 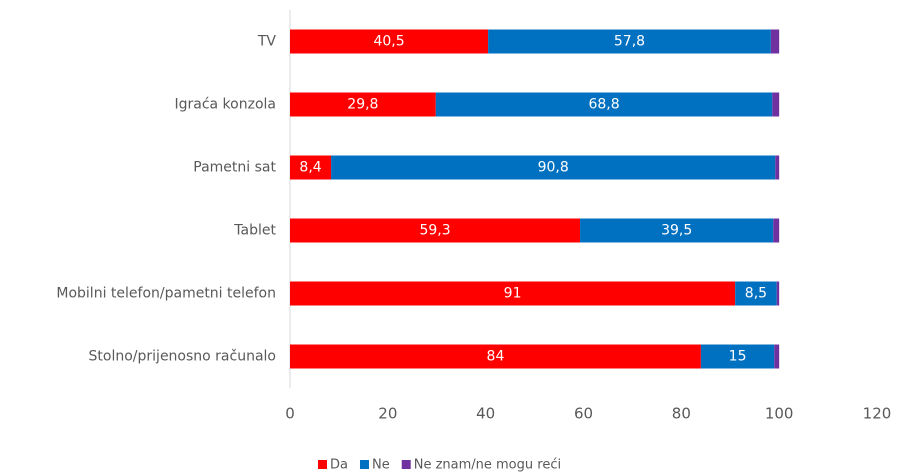 I want to click on data-label: 39,5, so click(x=676, y=231).